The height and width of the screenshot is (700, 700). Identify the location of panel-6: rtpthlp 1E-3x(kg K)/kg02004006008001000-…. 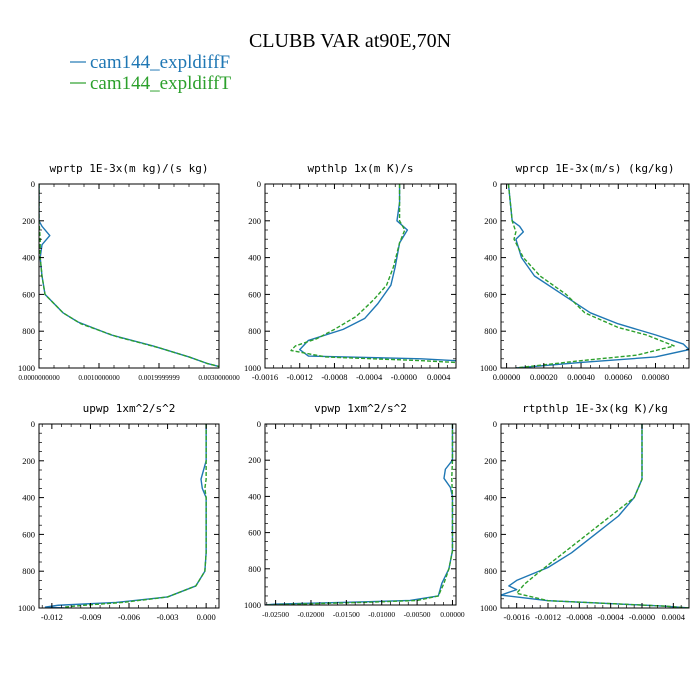
(585, 512).